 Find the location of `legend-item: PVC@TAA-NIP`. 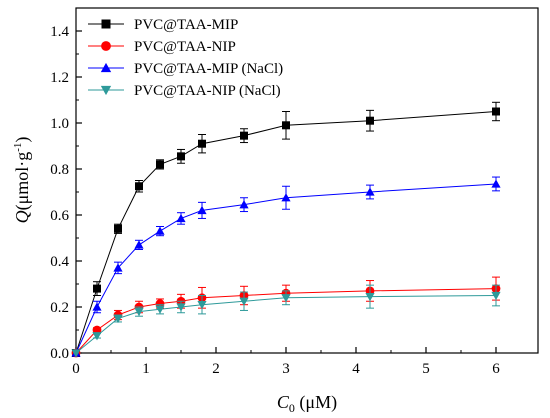

legend-item: PVC@TAA-NIP is located at coordinates (162, 47).